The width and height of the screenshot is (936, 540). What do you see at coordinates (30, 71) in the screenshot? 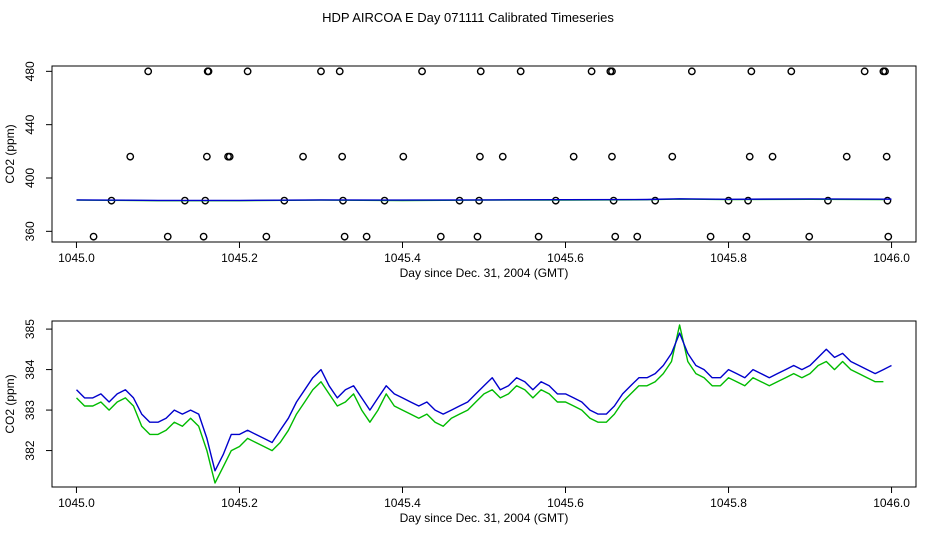
I see `y-tick-label: 480` at bounding box center [30, 71].